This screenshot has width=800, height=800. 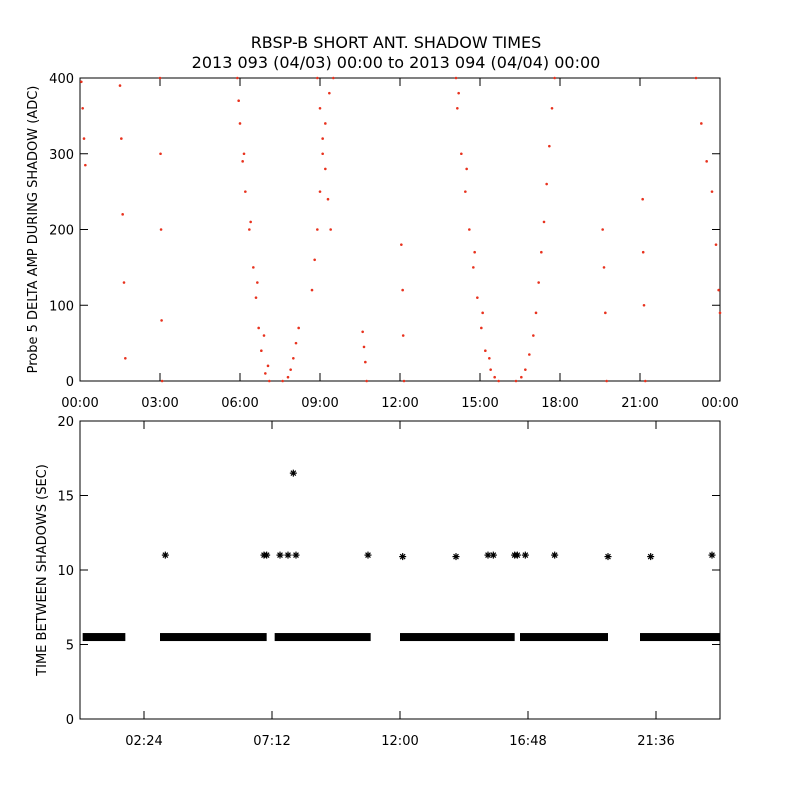 I want to click on x-tick-label: 18:00, so click(x=559, y=403).